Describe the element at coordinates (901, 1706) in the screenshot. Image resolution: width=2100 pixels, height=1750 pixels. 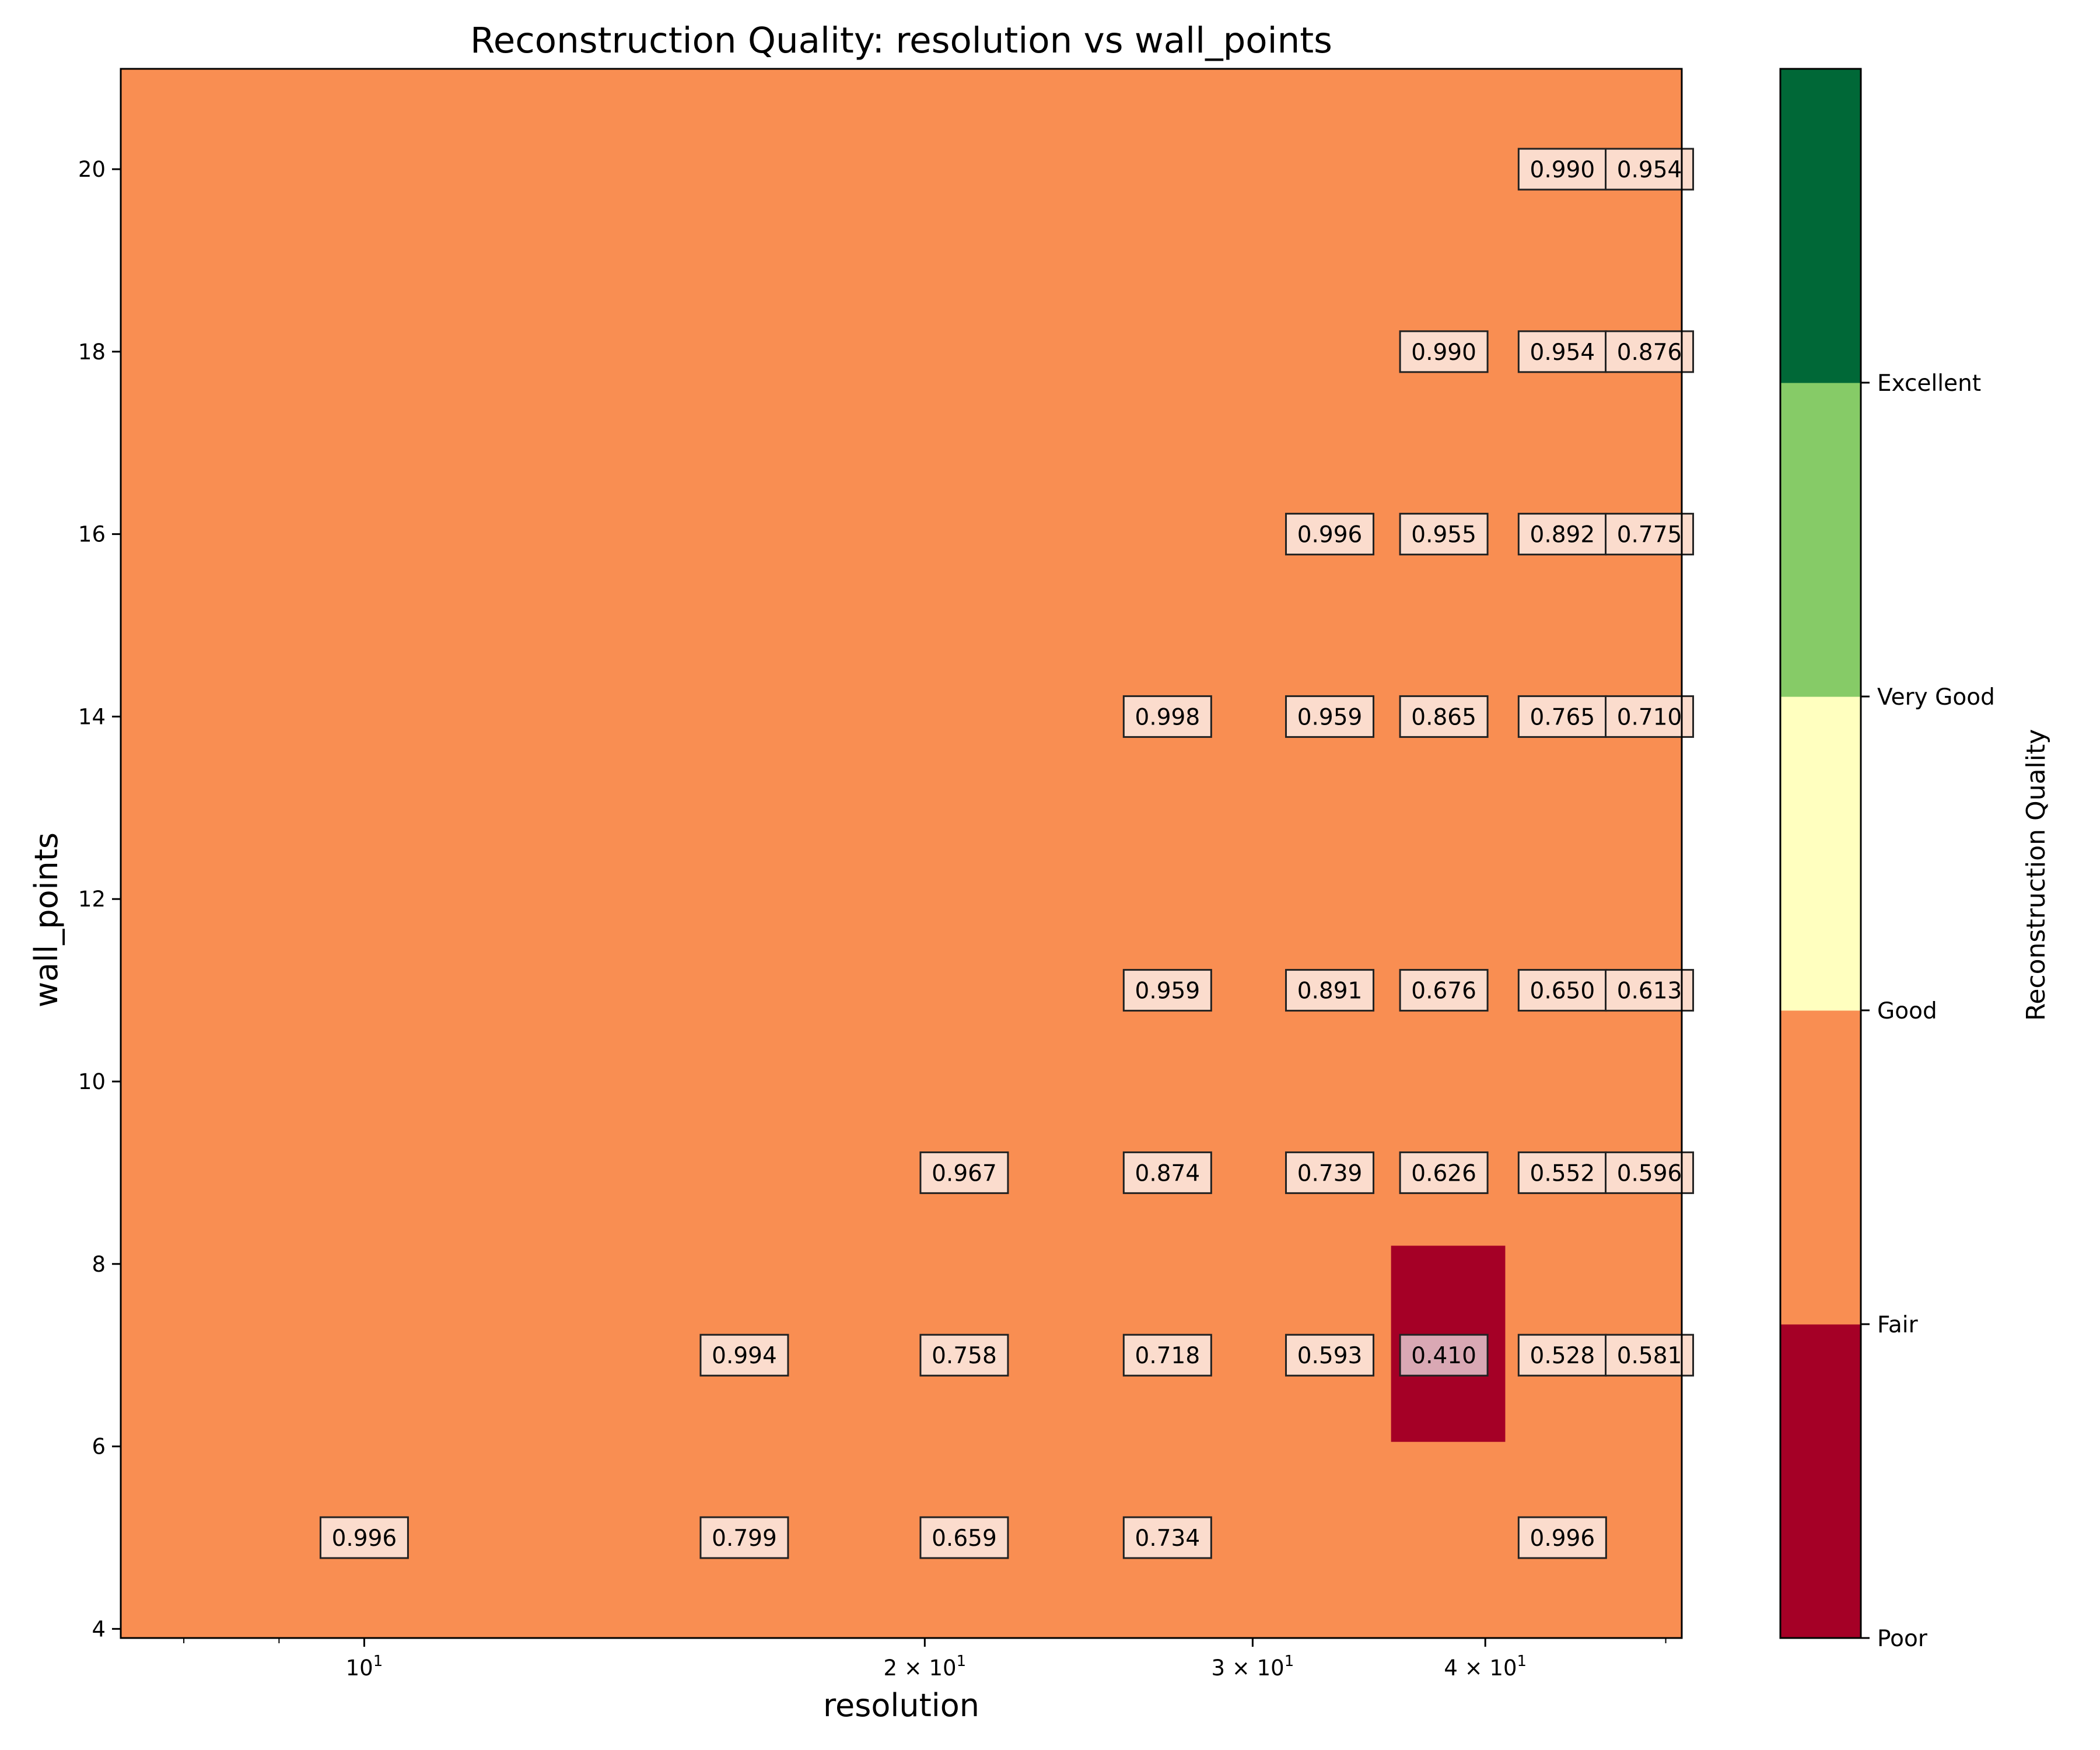
I see `x-axis-label: resolution` at that location.